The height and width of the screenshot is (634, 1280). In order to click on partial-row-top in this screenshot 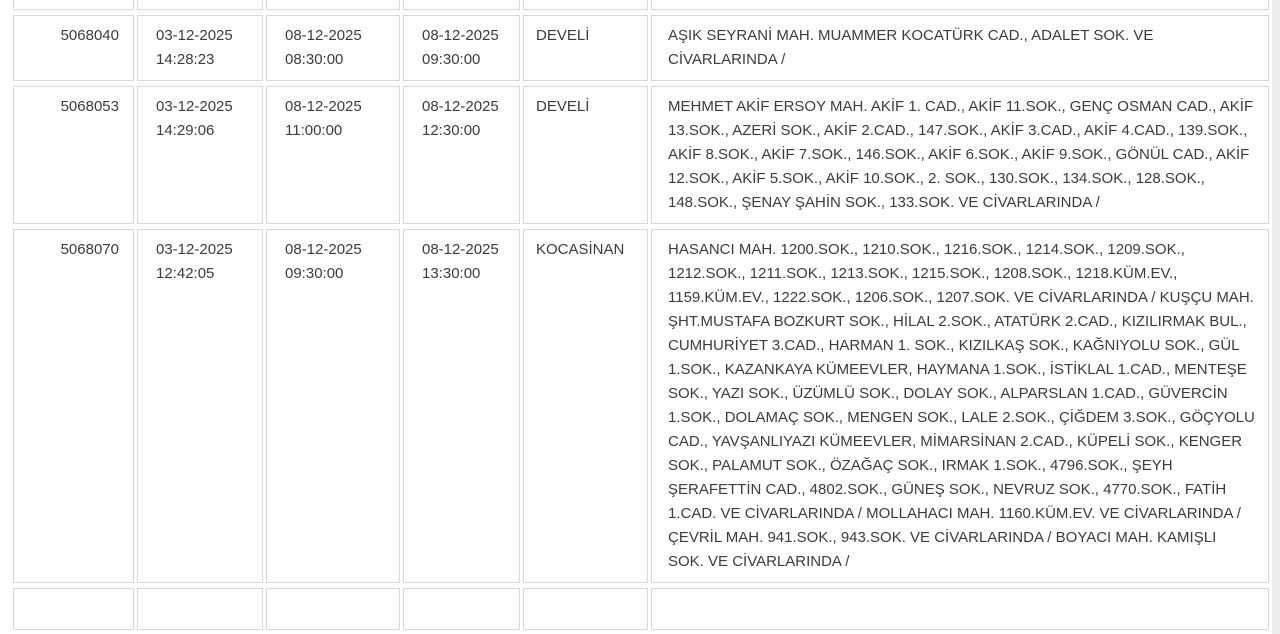, I will do `click(641, 5)`.